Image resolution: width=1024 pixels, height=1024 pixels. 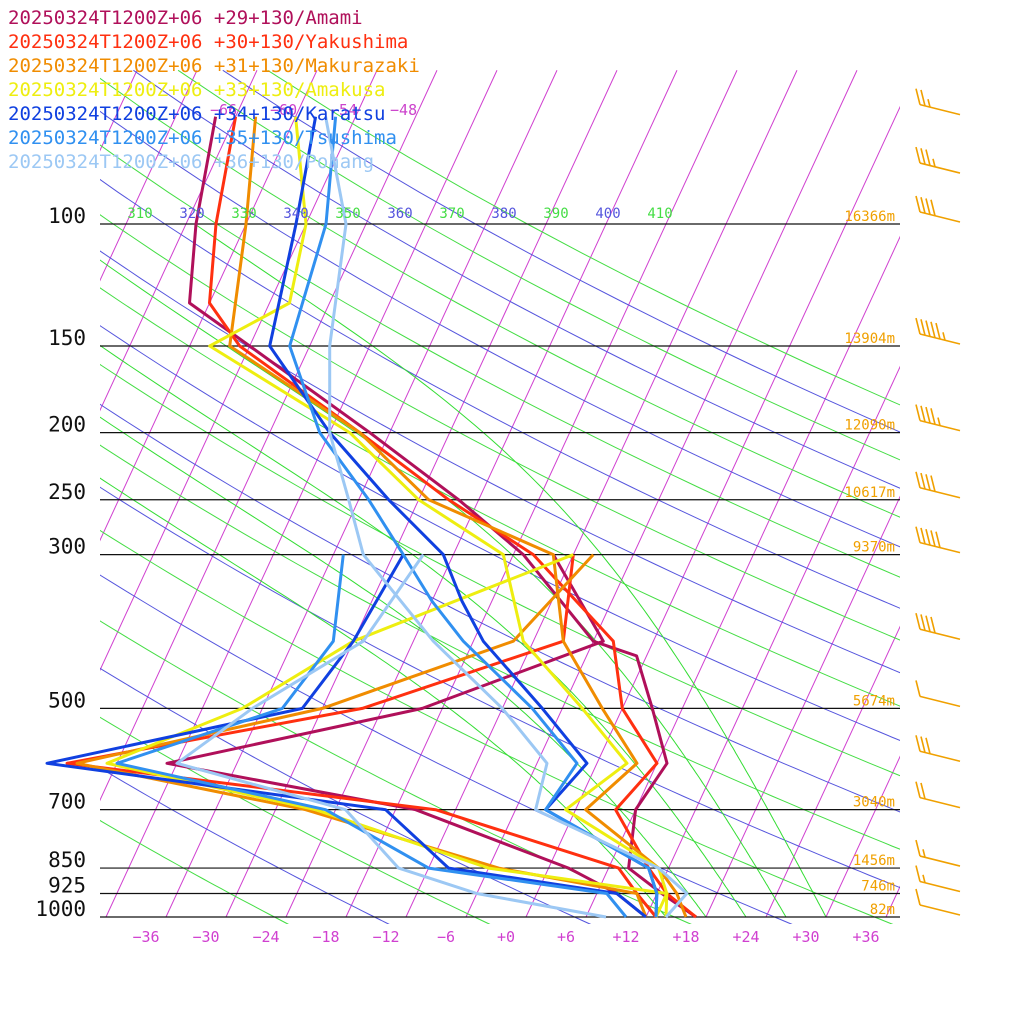 What do you see at coordinates (805, 937) in the screenshot?
I see `x-tick-label: +30` at bounding box center [805, 937].